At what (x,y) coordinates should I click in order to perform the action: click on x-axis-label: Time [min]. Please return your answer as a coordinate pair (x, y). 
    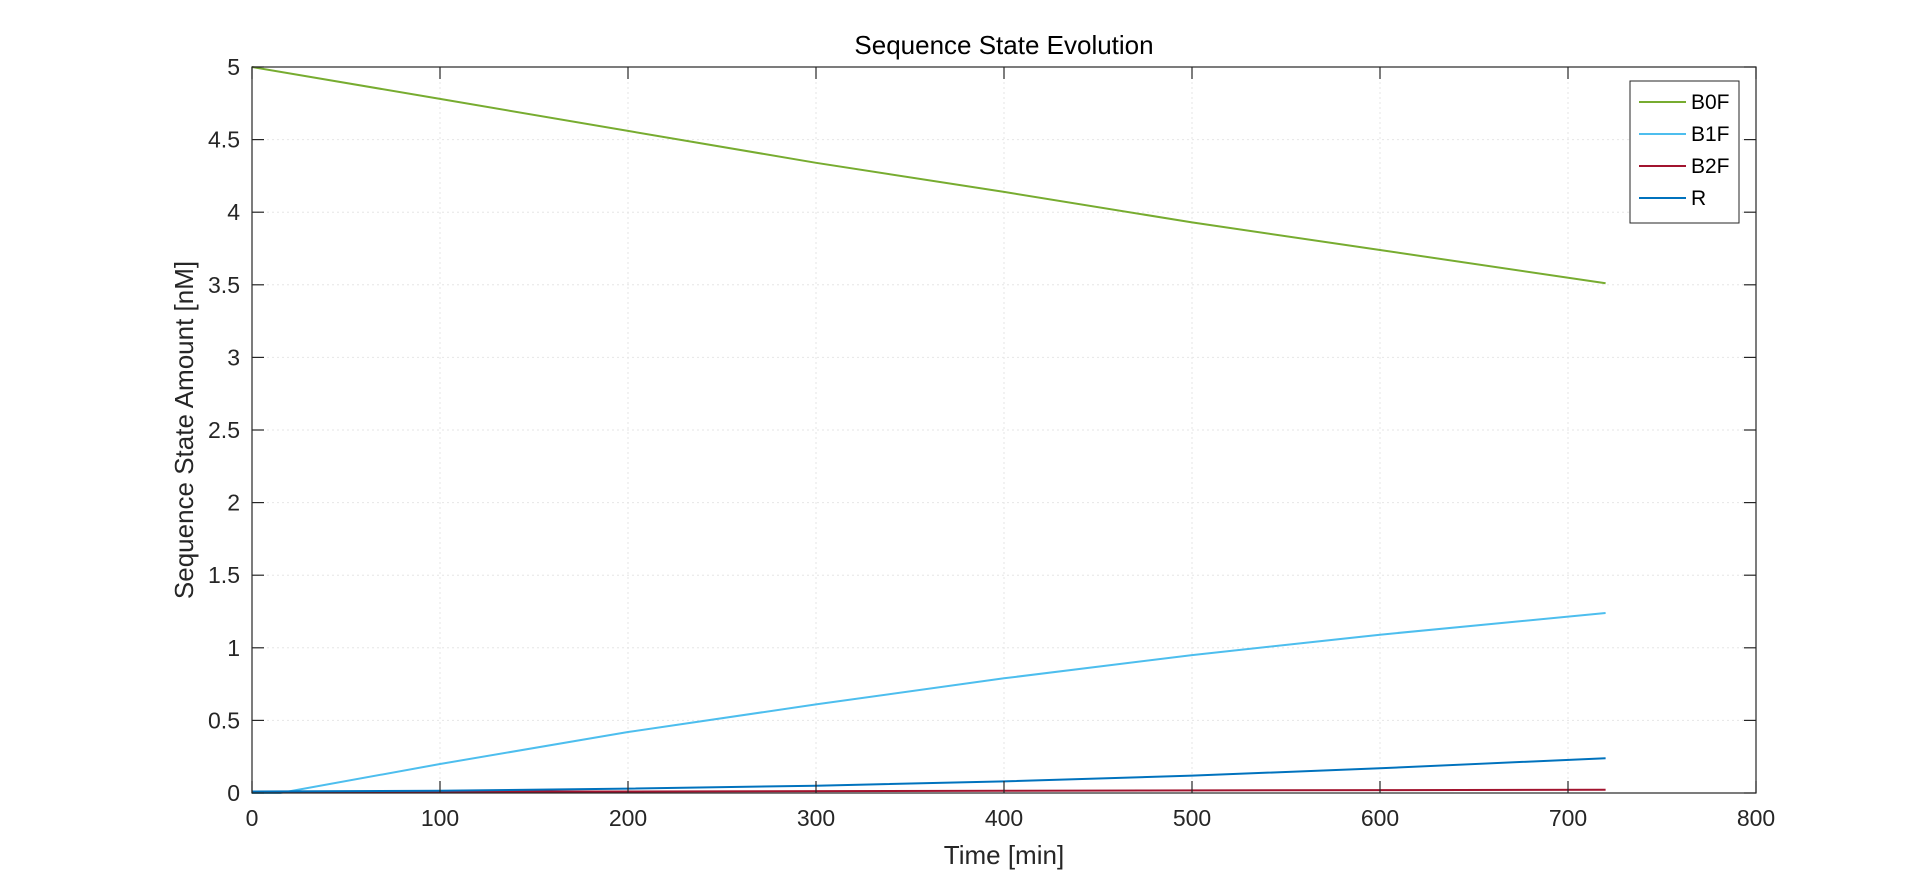
    Looking at the image, I should click on (1004, 855).